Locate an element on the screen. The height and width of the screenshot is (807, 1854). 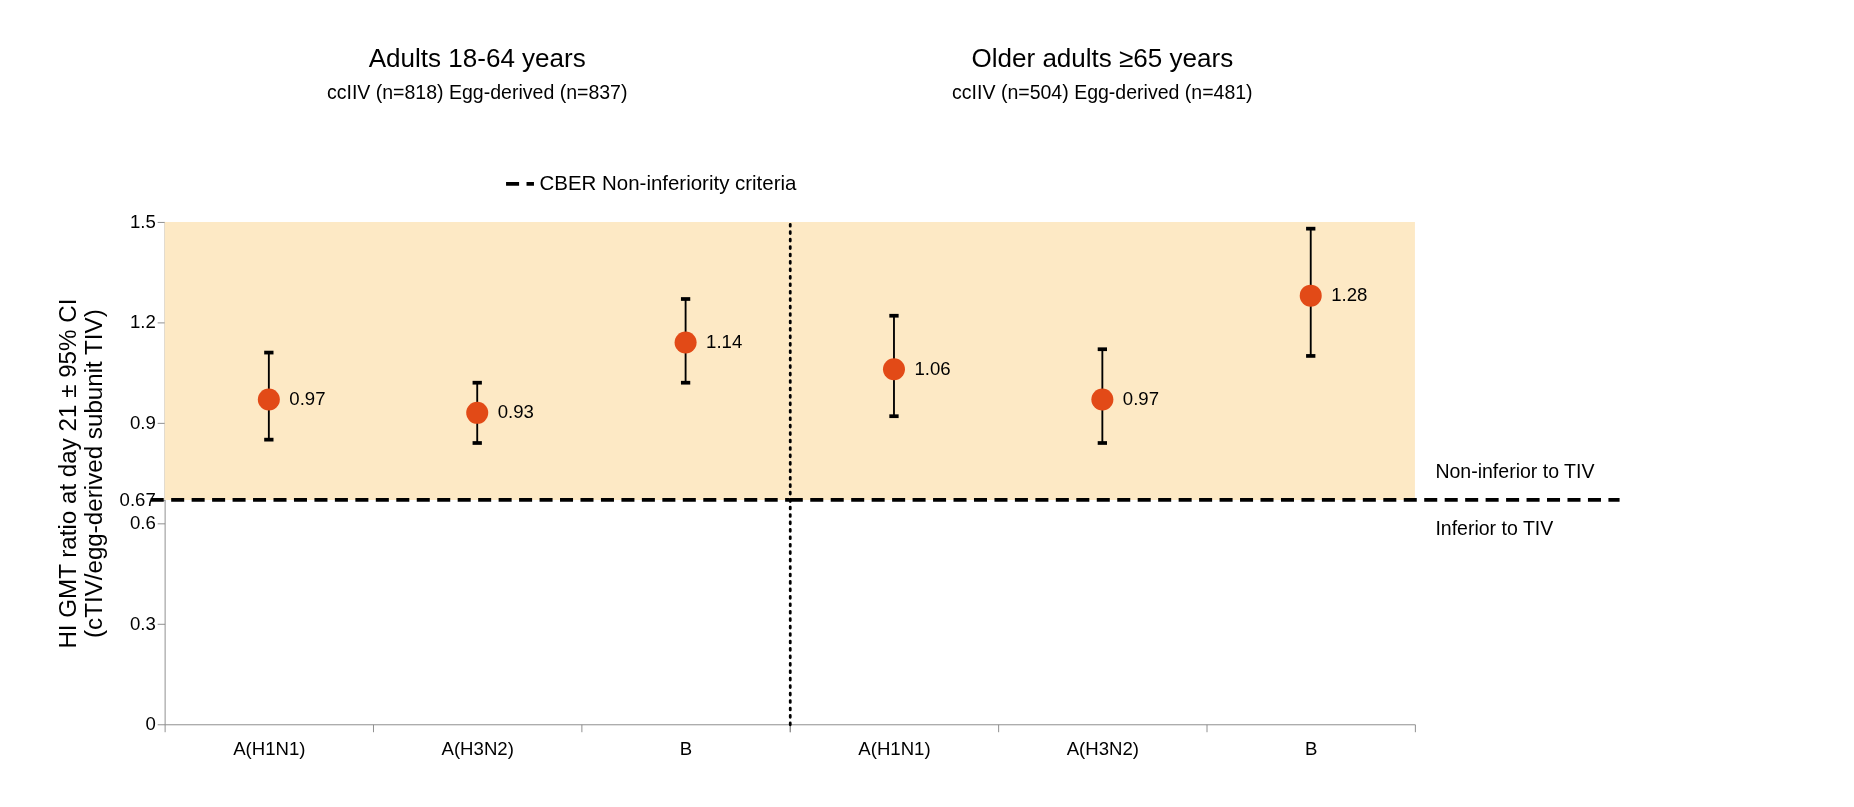
chart-subtitle: ccIIV (n=818) Egg-derived (n=837) is located at coordinates (477, 92).